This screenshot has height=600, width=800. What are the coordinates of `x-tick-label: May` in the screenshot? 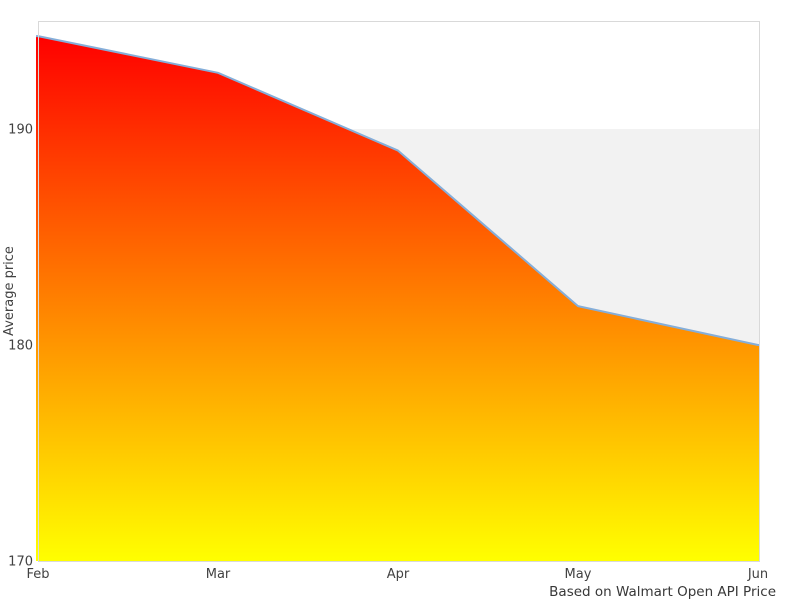 It's located at (578, 574).